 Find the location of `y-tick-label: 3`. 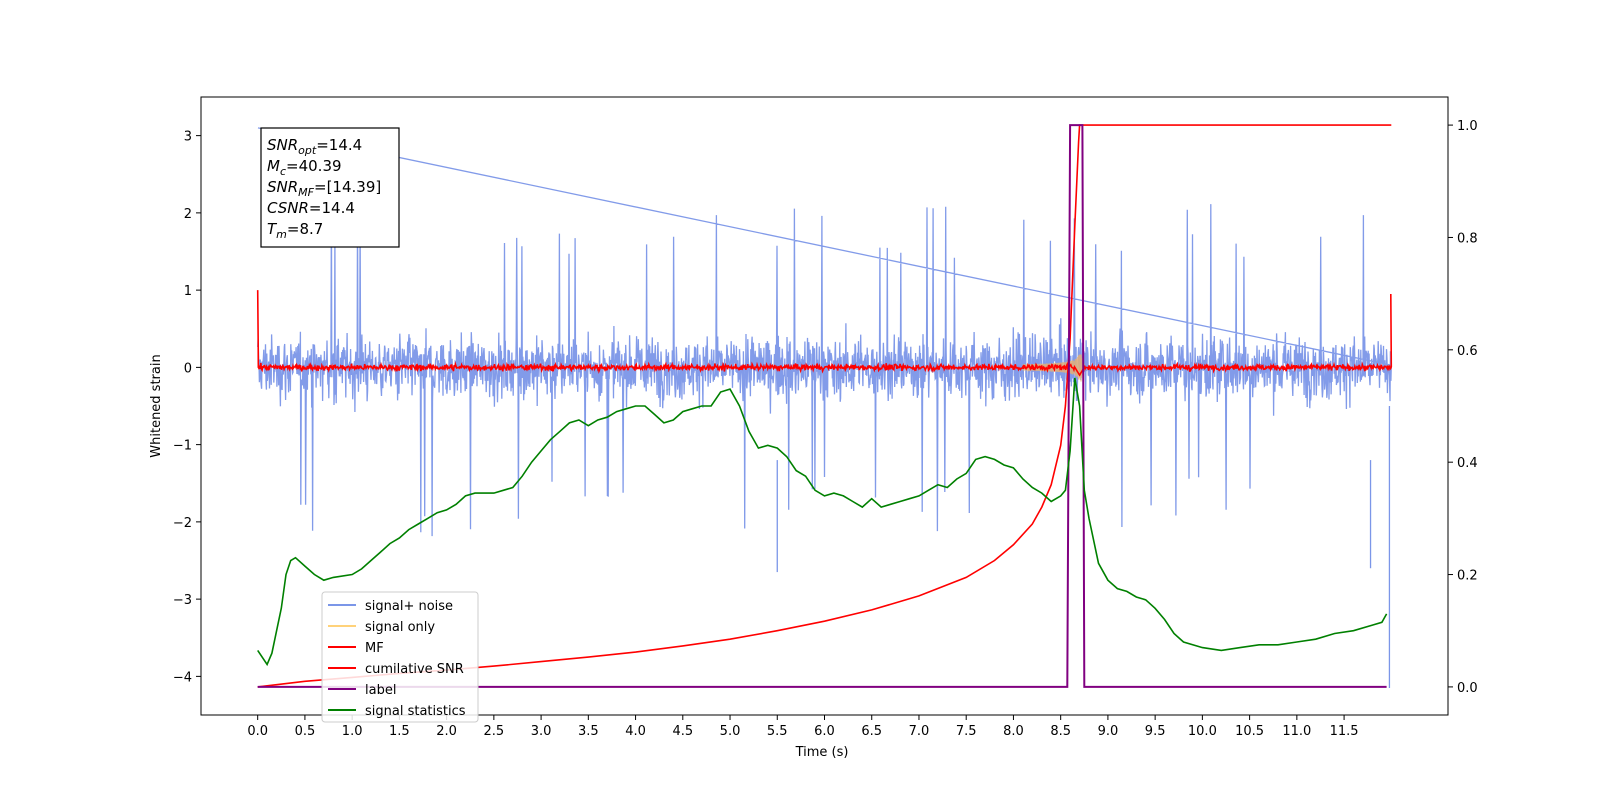

y-tick-label: 3 is located at coordinates (188, 137).